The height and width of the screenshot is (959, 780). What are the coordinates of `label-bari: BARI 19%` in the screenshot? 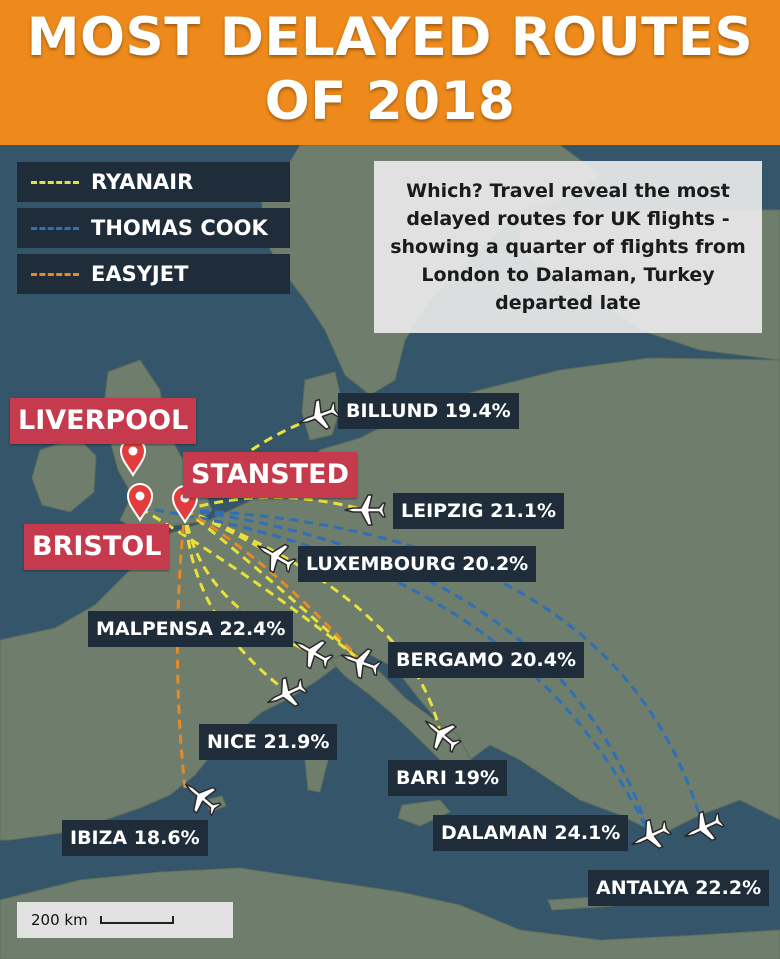 It's located at (447, 778).